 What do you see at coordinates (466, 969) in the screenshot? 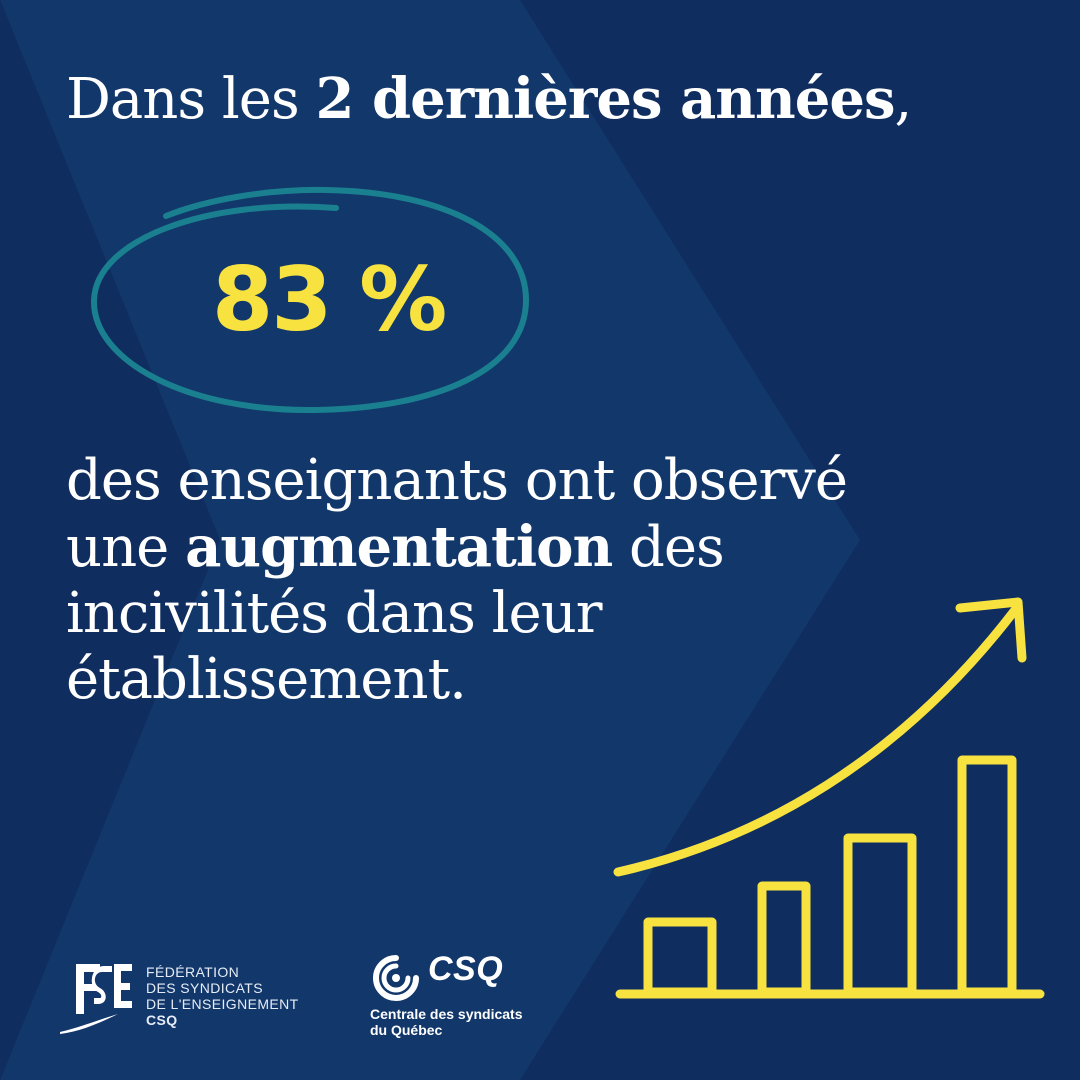
I see `csq-logo-mark: CSQ` at bounding box center [466, 969].